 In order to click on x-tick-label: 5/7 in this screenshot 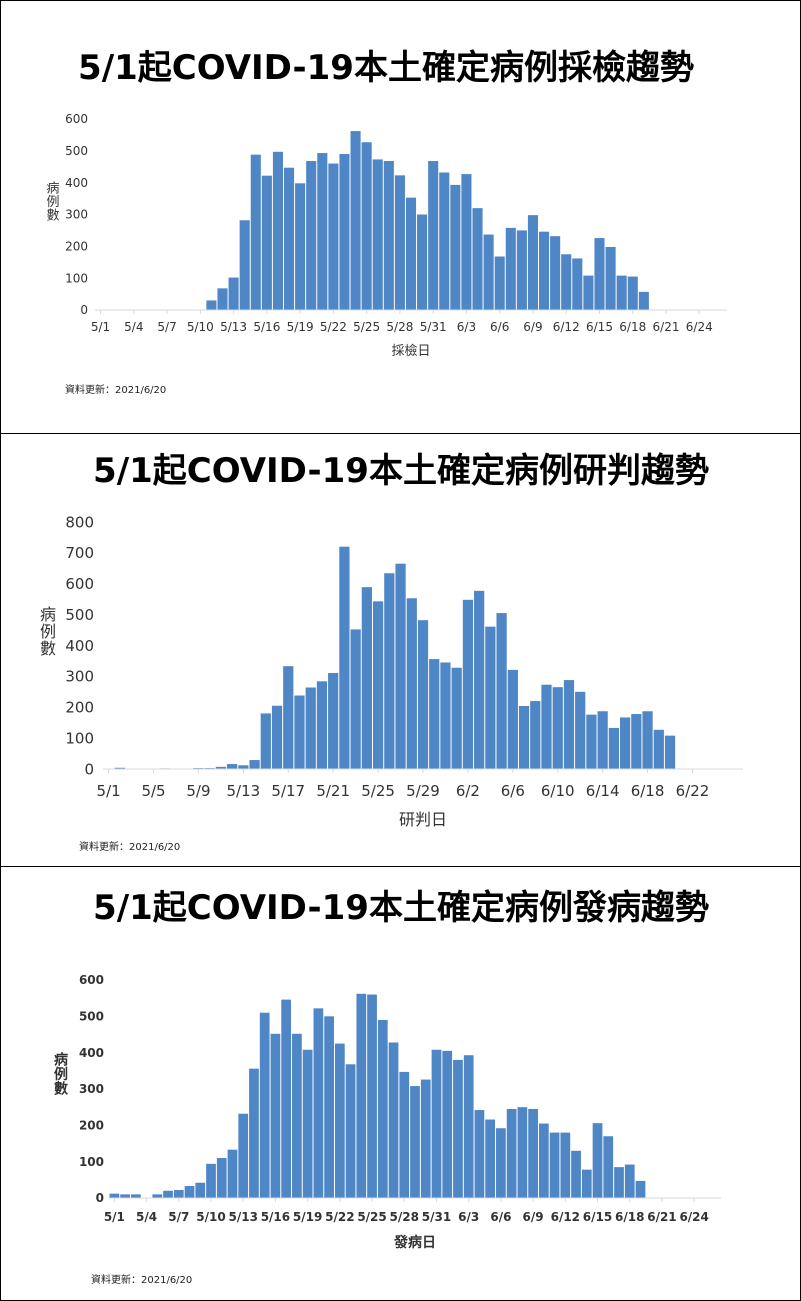, I will do `click(166, 327)`.